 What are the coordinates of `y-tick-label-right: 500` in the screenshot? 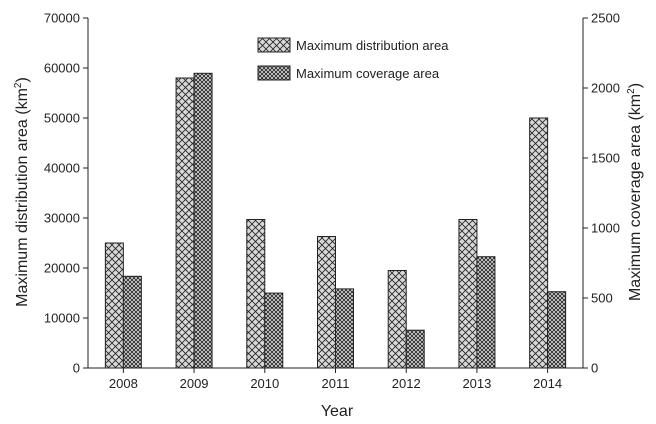 It's located at (602, 298).